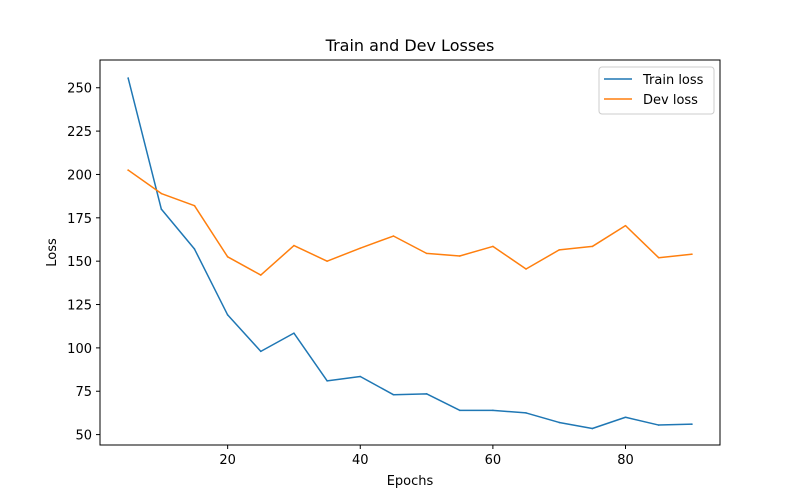 This screenshot has width=800, height=500. I want to click on legend-label: Dev loss, so click(670, 100).